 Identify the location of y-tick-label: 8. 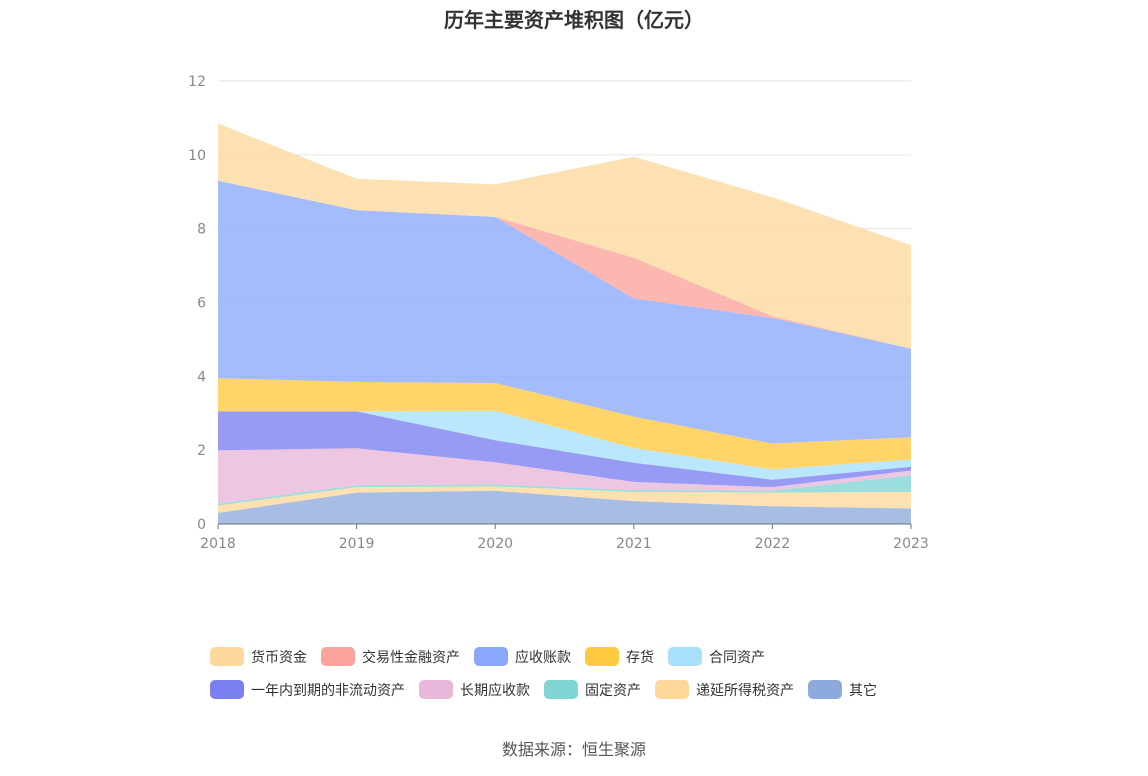
(201, 230).